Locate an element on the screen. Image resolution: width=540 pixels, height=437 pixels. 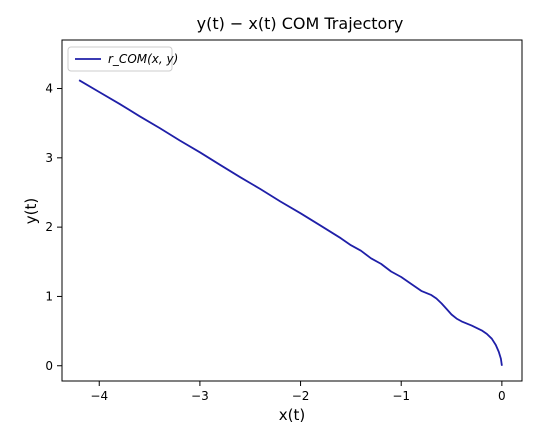
chart-title: y(t) − x(t) COM Trajectory is located at coordinates (300, 23).